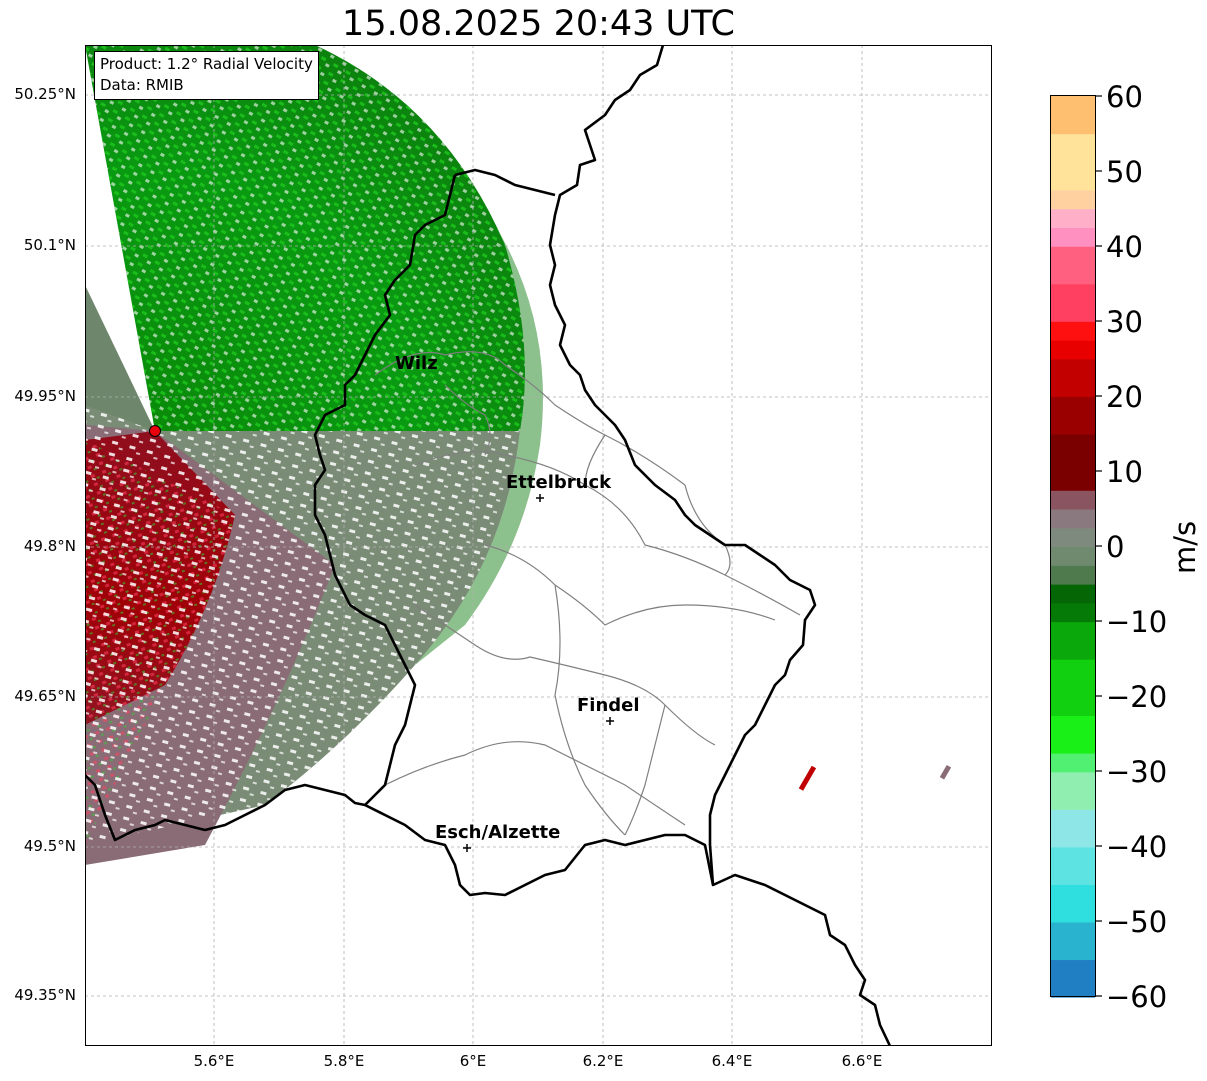 This screenshot has width=1207, height=1081. I want to click on lat-tick-label: 50.25°N, so click(45, 94).